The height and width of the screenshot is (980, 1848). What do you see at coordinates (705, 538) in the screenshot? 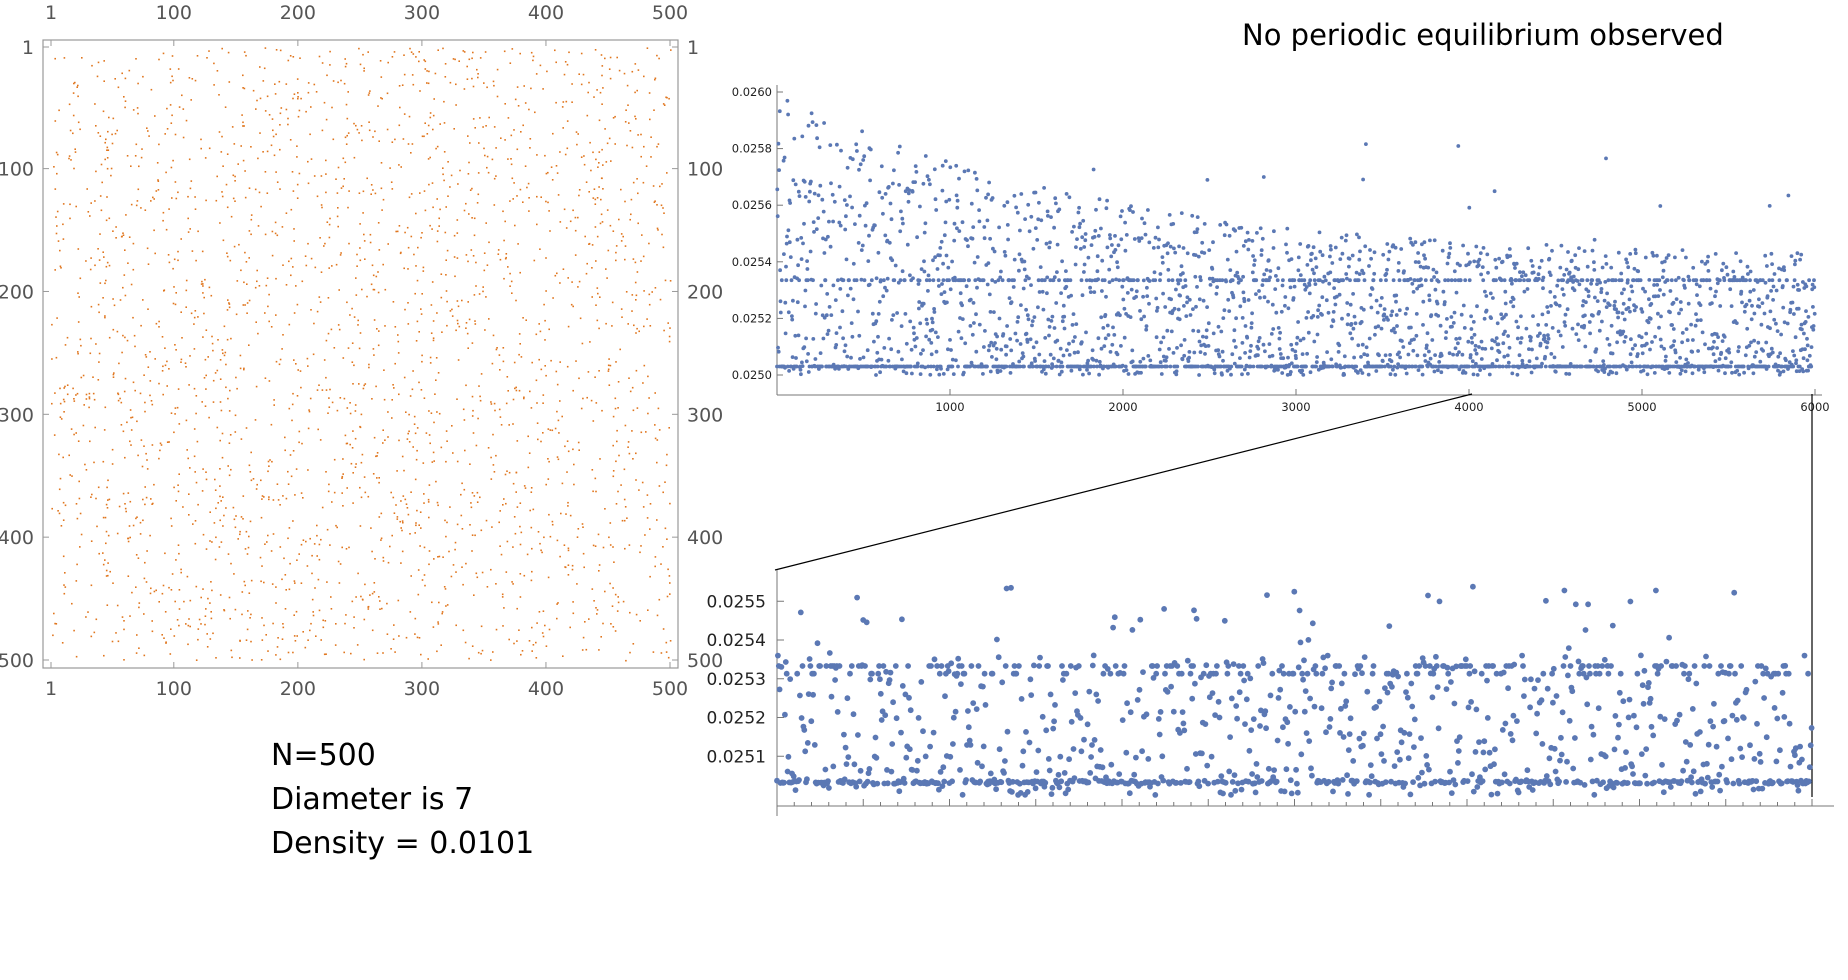
I see `lattice-y-tick-label-right: 400` at bounding box center [705, 538].